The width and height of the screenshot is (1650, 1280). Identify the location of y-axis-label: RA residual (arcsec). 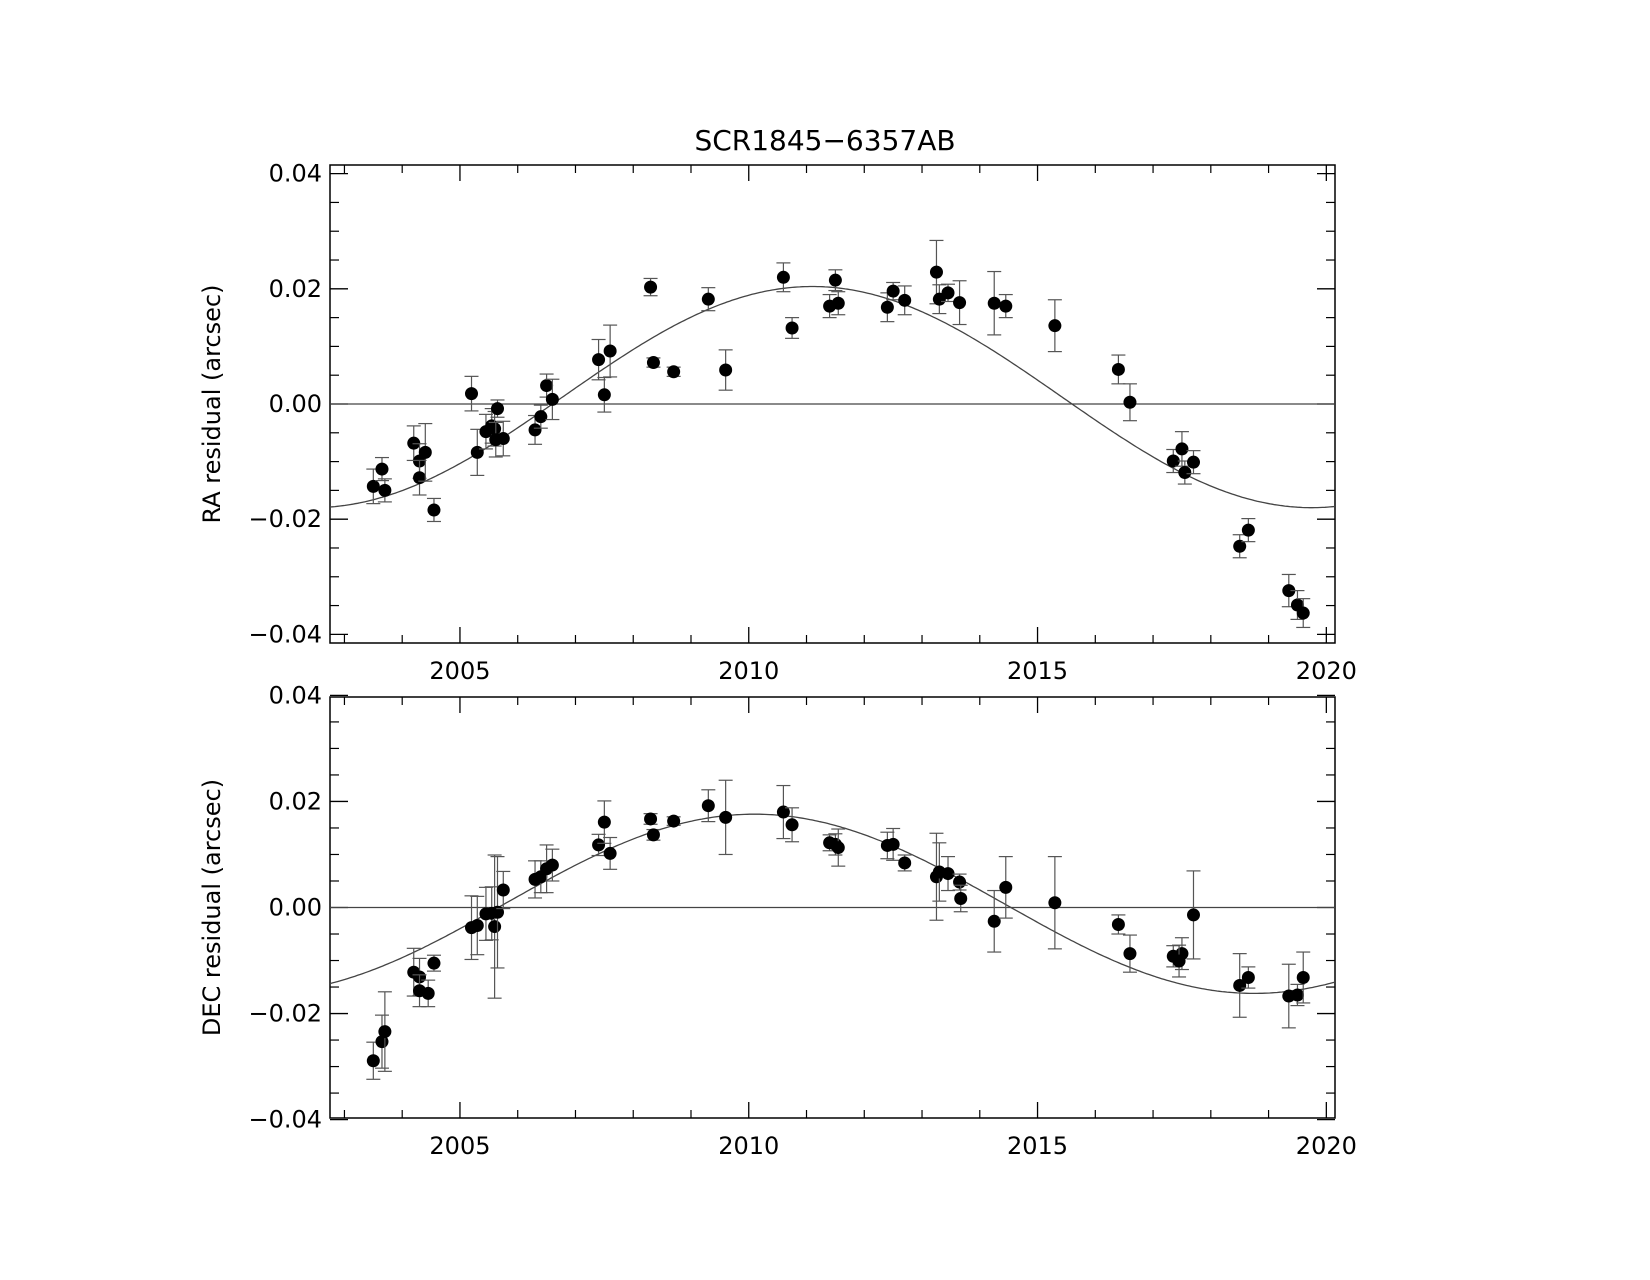
(212, 404).